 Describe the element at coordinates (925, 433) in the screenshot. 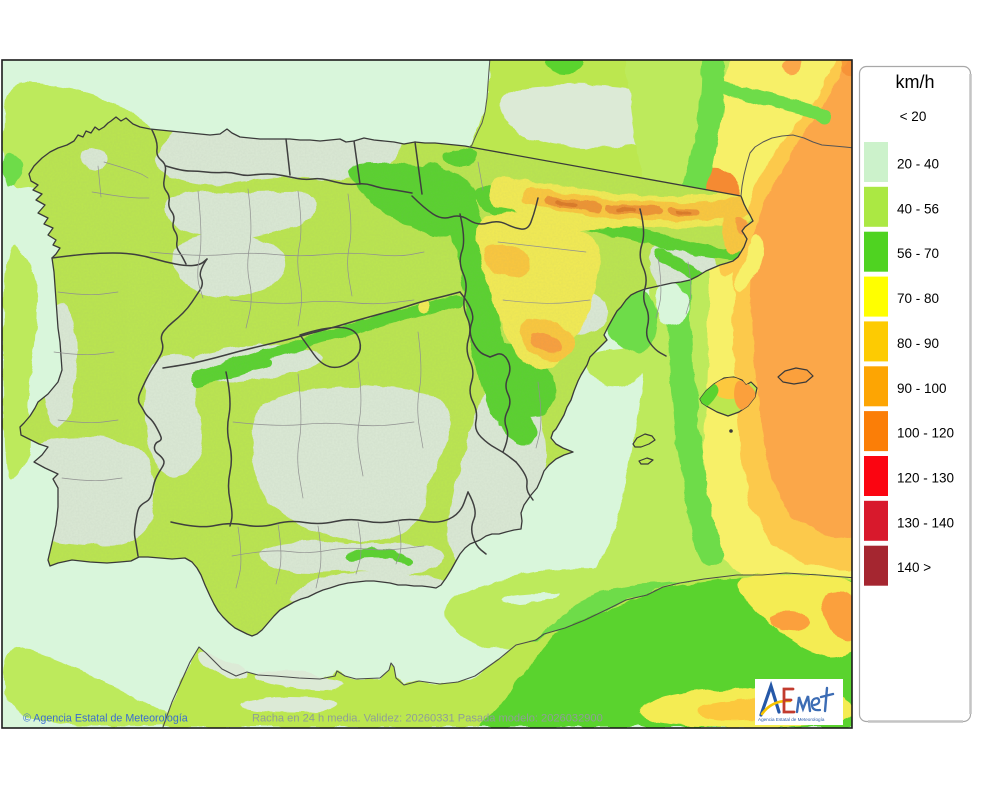

I see `svg-text: 100 - 120` at that location.